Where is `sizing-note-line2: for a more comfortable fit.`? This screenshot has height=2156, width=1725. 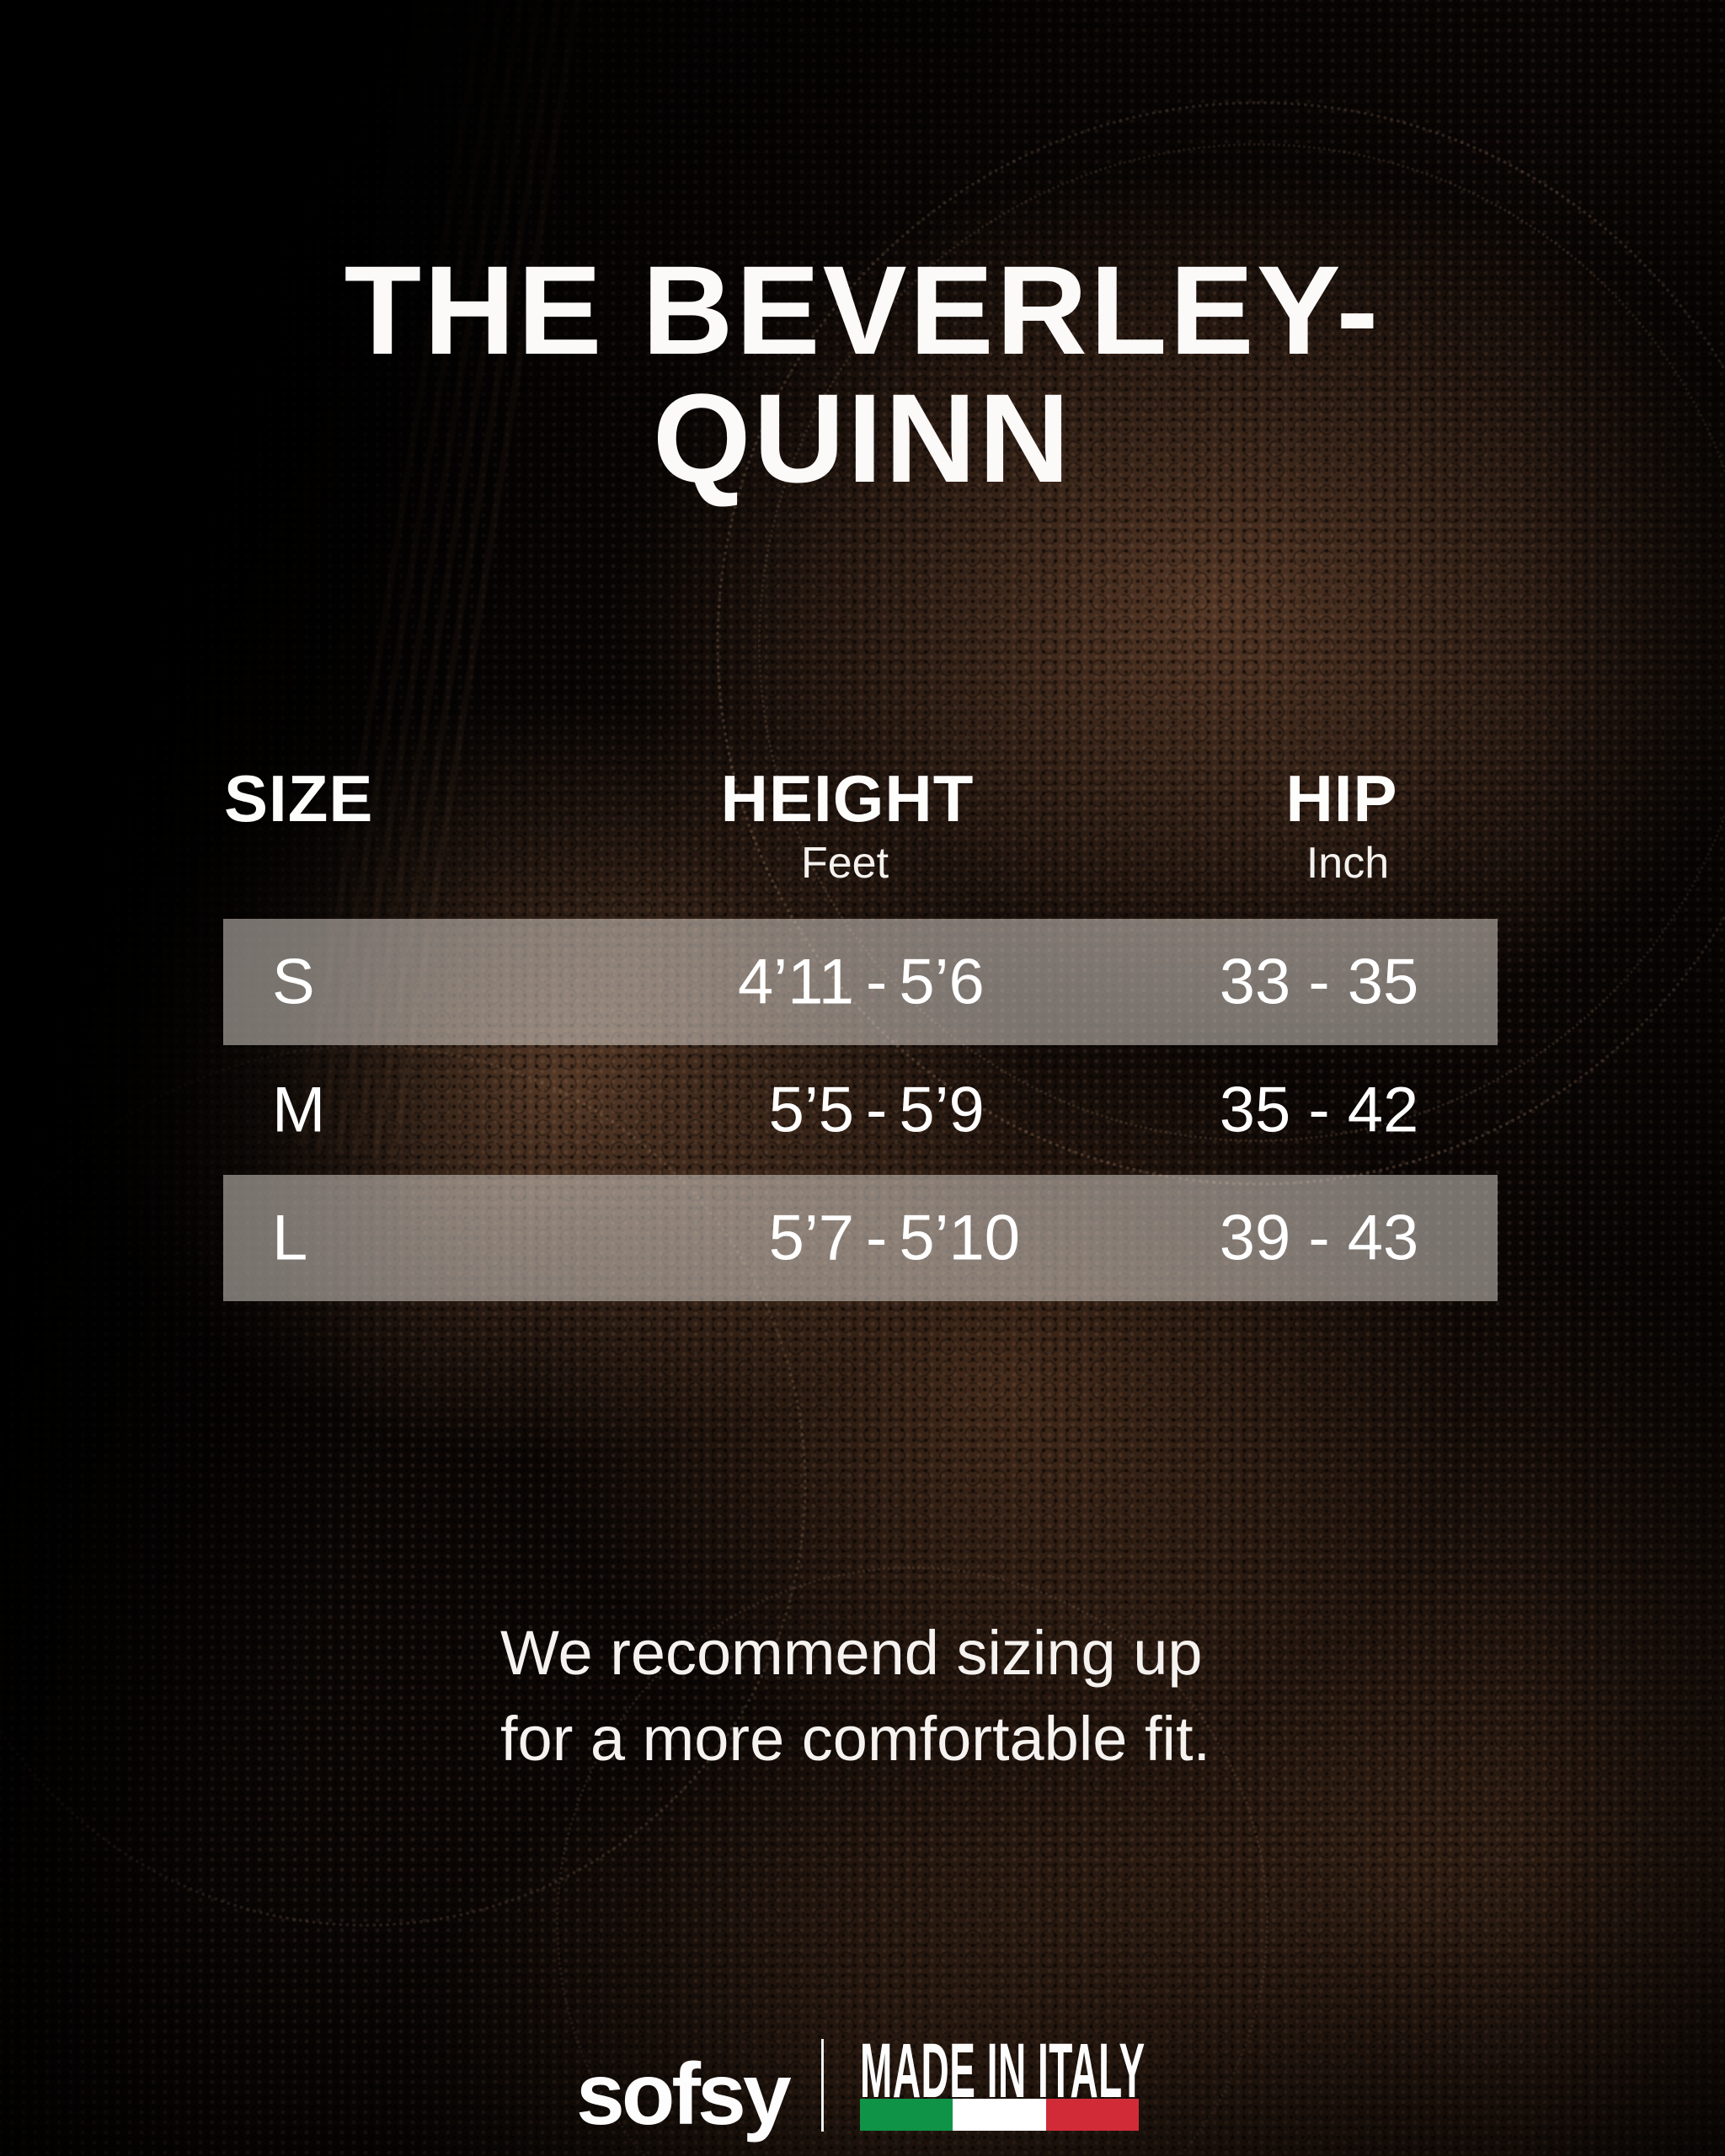
sizing-note-line2: for a more comfortable fit. is located at coordinates (855, 1739).